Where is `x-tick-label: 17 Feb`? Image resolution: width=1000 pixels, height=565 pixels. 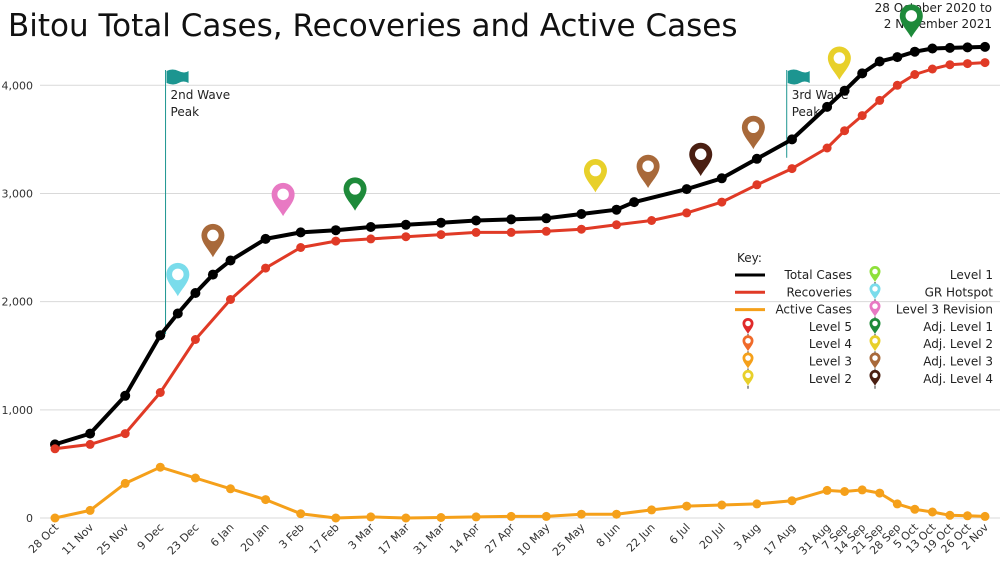
x-tick-label: 17 Feb is located at coordinates (324, 538).